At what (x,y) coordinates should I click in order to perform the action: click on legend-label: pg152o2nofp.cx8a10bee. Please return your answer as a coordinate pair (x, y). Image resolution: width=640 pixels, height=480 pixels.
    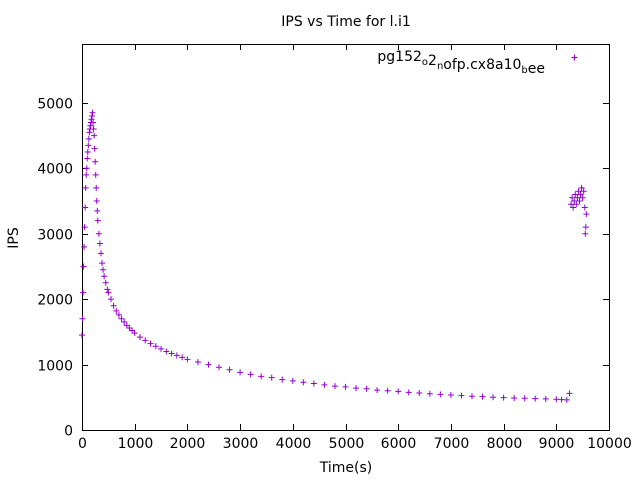
    Looking at the image, I should click on (461, 63).